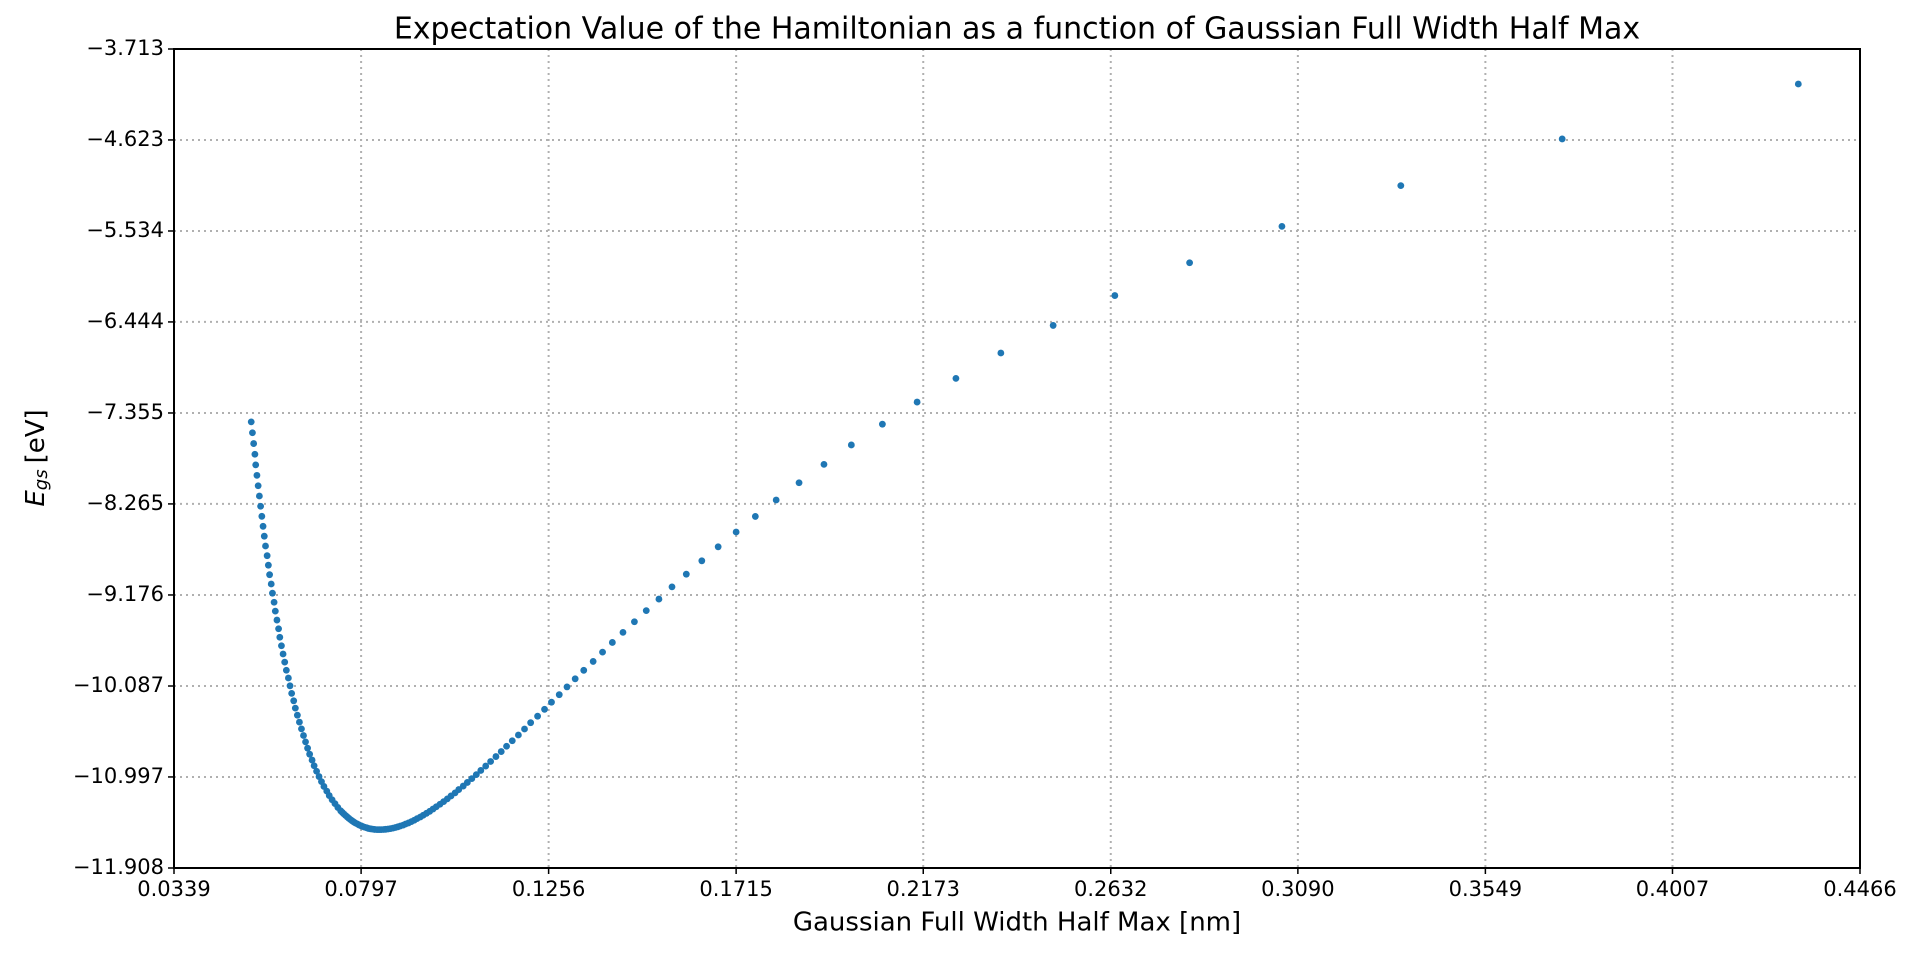 The image size is (1920, 957). I want to click on y-axis-label: Egs [eV], so click(37, 457).